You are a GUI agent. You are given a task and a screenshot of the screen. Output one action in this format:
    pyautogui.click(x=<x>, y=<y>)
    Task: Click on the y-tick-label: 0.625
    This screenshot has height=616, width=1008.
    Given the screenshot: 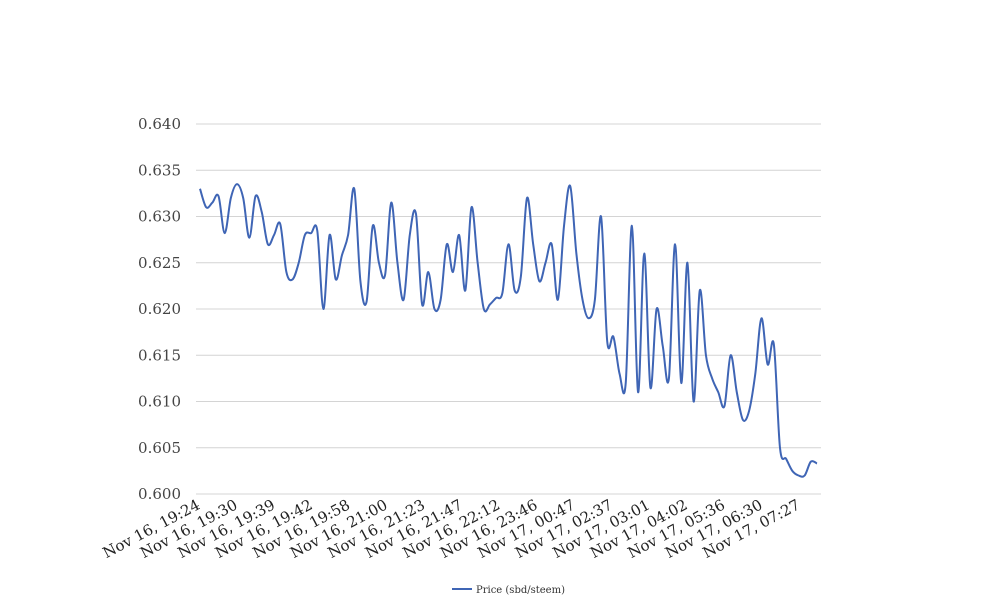 What is the action you would take?
    pyautogui.click(x=159, y=263)
    